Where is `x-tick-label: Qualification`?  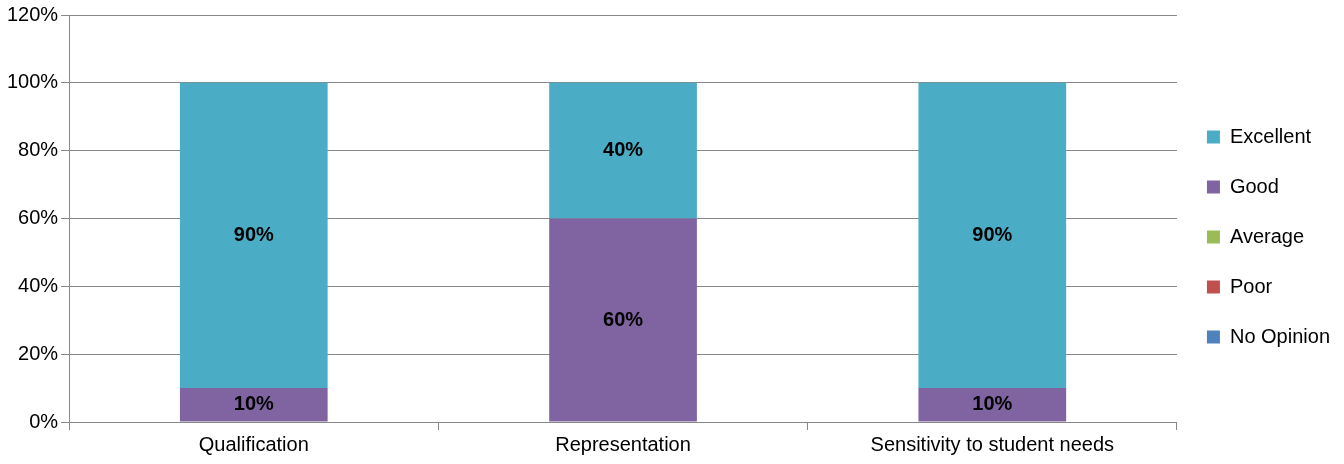 x-tick-label: Qualification is located at coordinates (253, 443).